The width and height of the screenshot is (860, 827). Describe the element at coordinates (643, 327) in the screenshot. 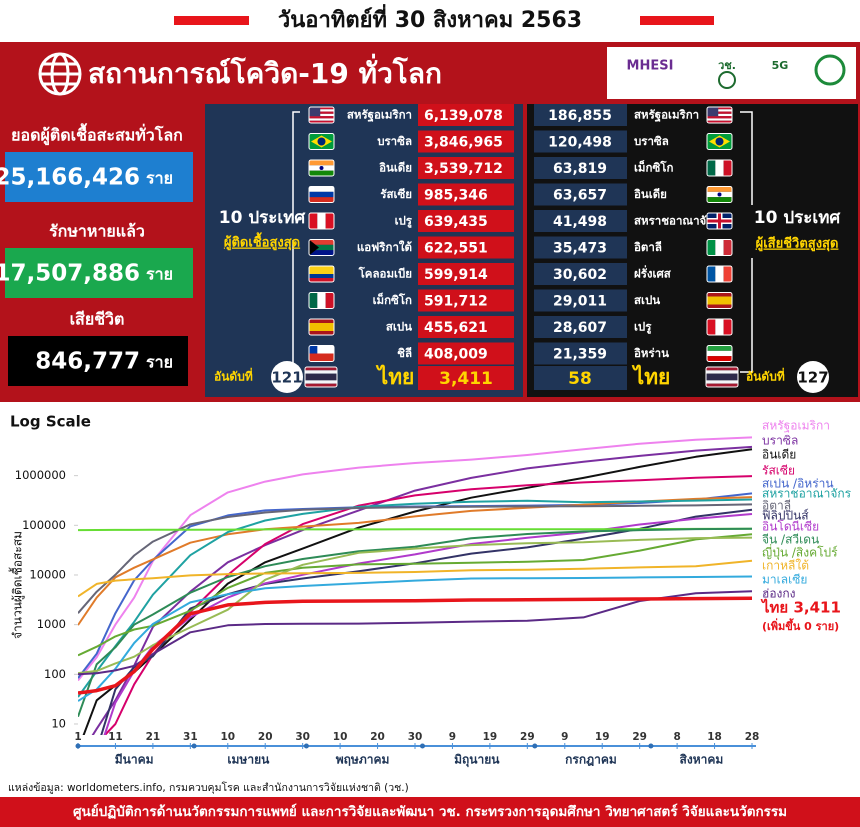

I see `country-name: เปรู` at that location.